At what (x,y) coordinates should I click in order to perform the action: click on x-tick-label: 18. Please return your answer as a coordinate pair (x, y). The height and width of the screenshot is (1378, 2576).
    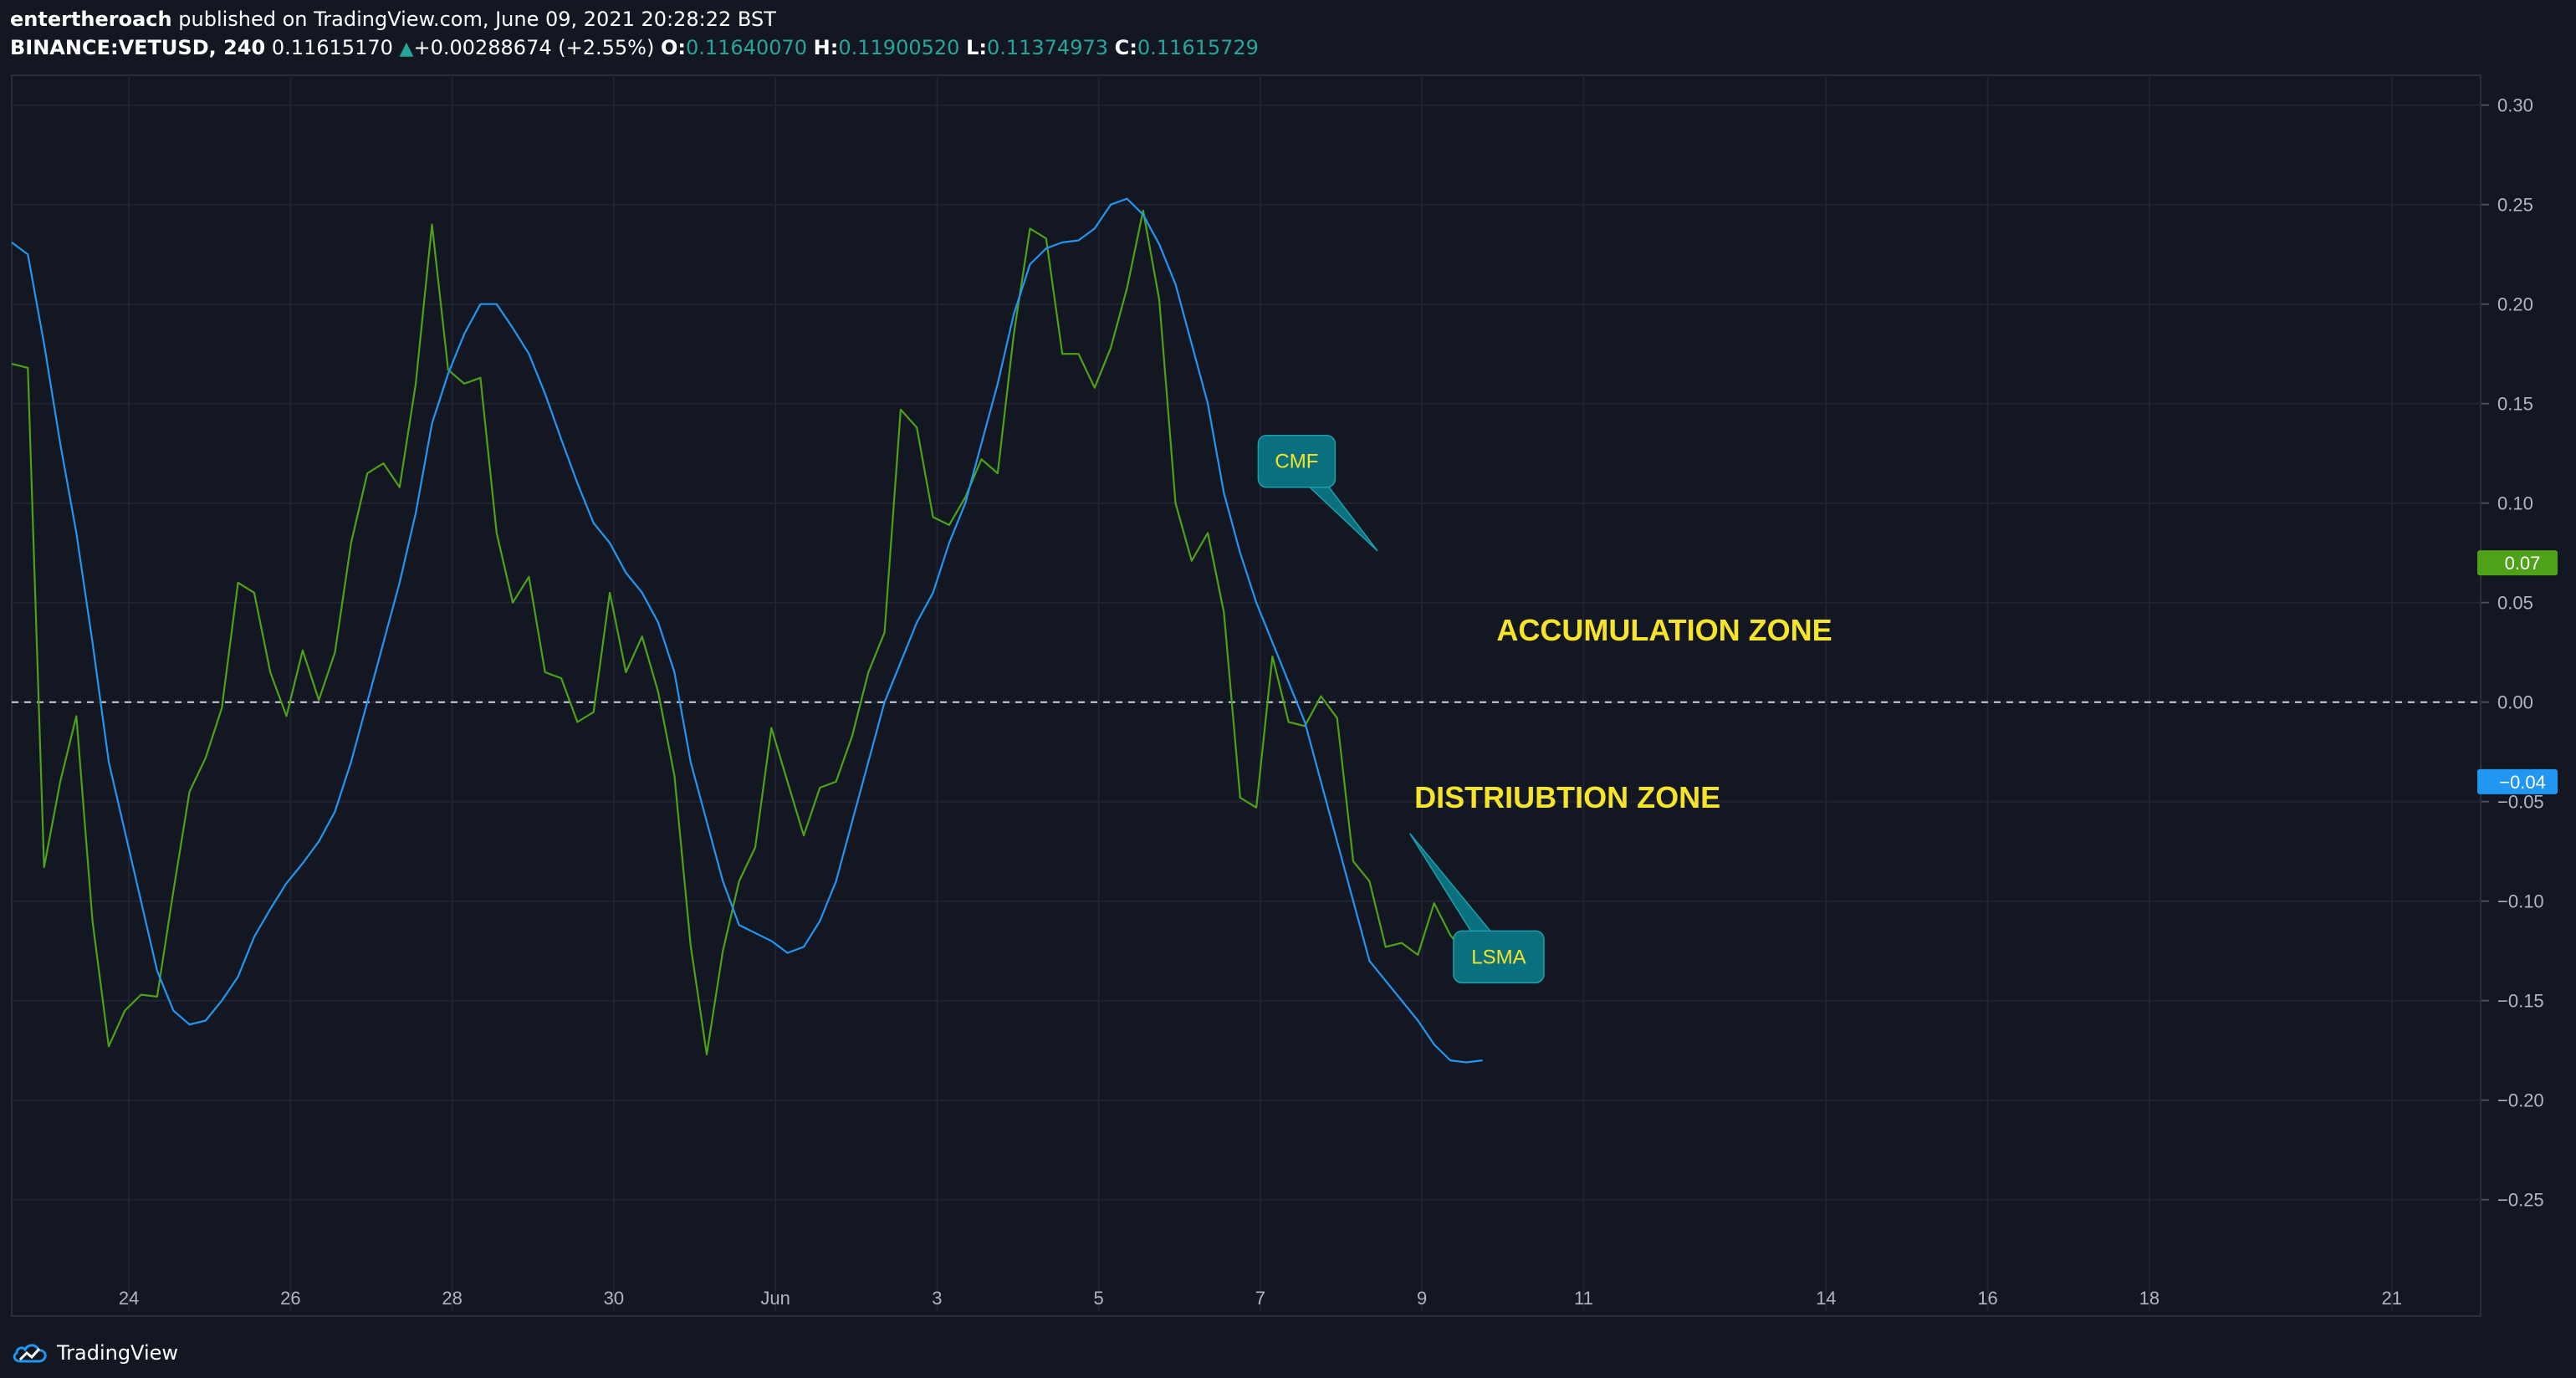
    Looking at the image, I should click on (2149, 1298).